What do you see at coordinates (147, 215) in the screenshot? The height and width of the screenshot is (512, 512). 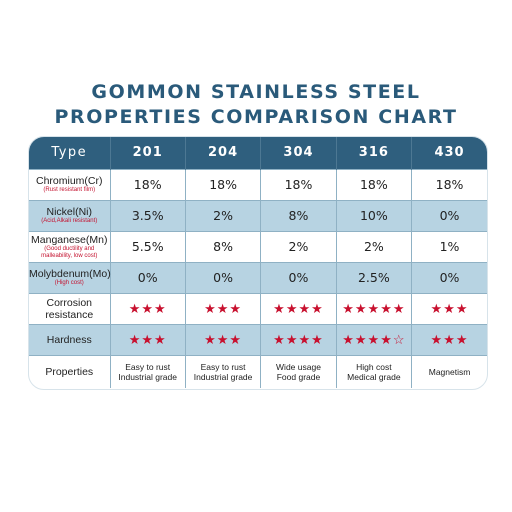 I see `cell-value: 3.5%` at bounding box center [147, 215].